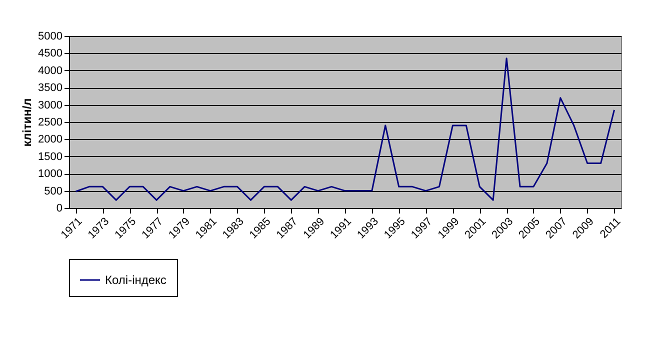 This screenshot has height=348, width=649. Describe the element at coordinates (59, 208) in the screenshot. I see `y-tick-label: 0` at that location.